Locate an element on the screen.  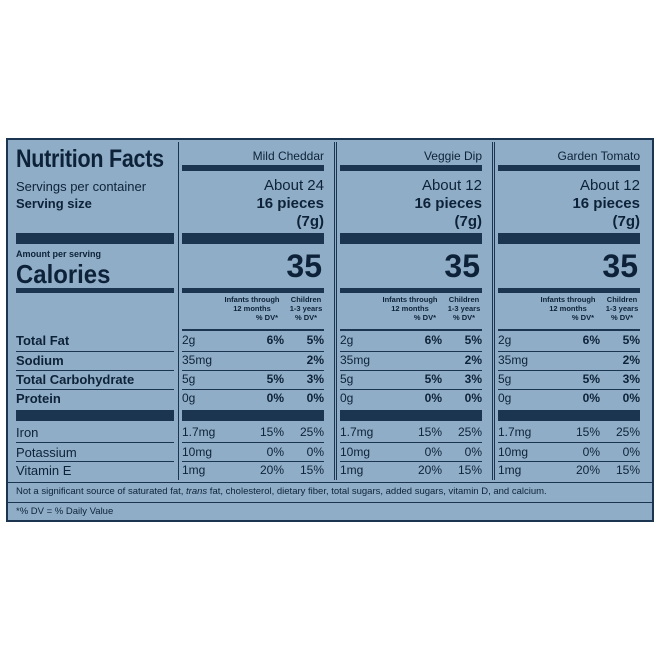
children-dv-value: 3% is located at coordinates (315, 379).